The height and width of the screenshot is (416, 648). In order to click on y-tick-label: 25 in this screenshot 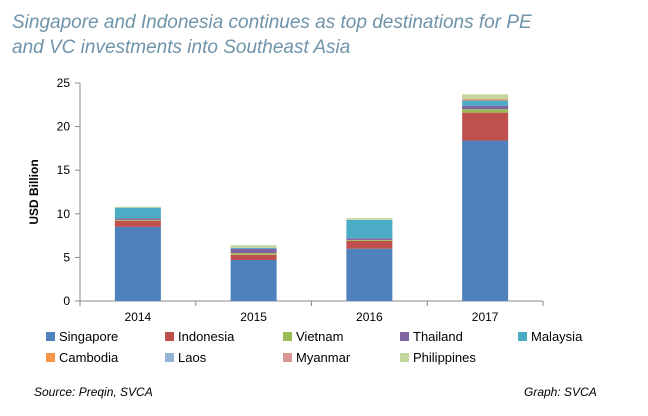, I will do `click(64, 83)`.